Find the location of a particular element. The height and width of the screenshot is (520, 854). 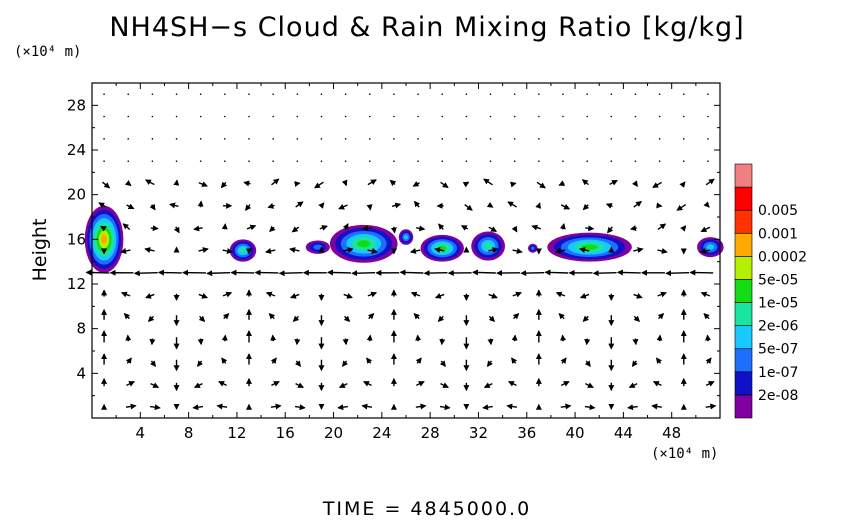

colorbar-label: 0.0002 is located at coordinates (782, 257).